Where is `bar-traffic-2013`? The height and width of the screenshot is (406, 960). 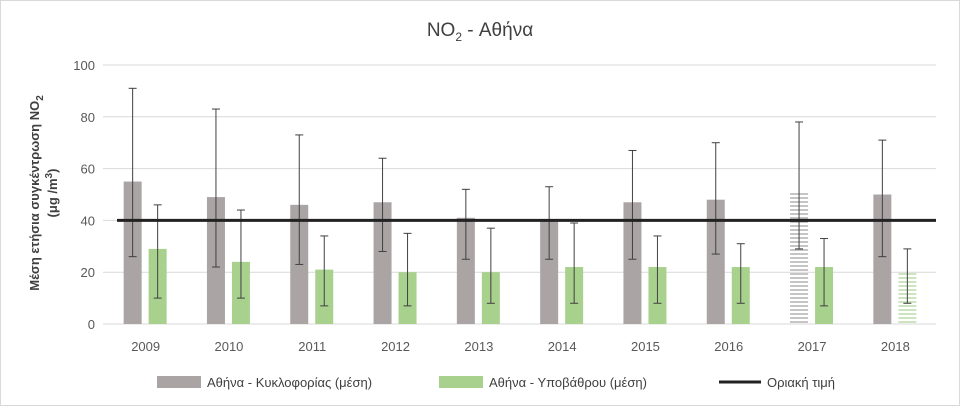
bar-traffic-2013 is located at coordinates (465, 270).